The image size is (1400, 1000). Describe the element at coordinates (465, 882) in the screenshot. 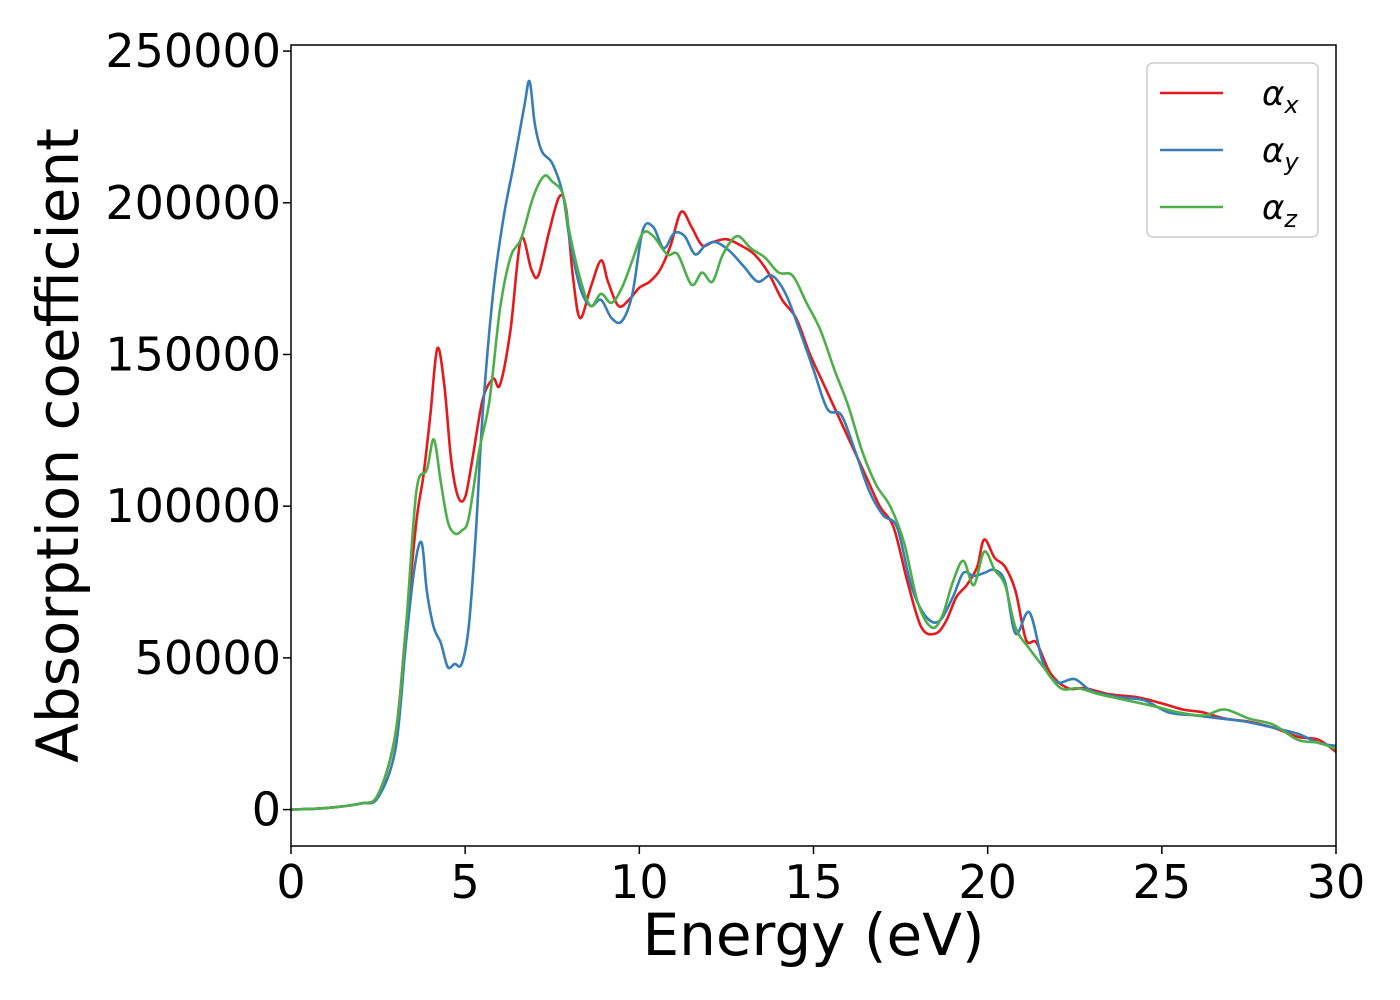

I see `x-tick-label: 5` at that location.